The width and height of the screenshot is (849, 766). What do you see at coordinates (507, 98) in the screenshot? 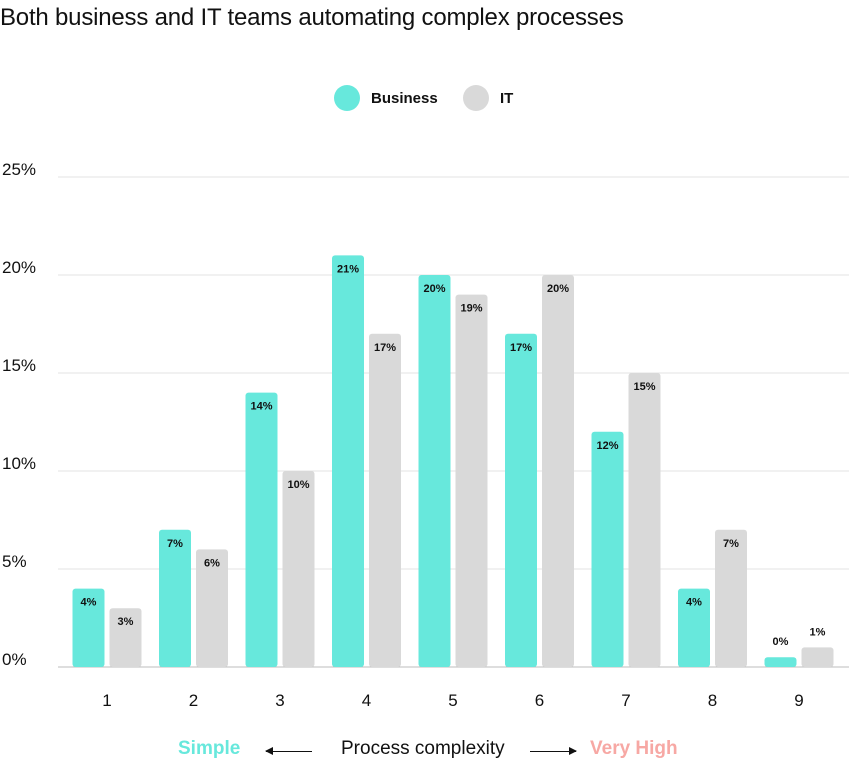
I see `legend-label-it: IT` at bounding box center [507, 98].